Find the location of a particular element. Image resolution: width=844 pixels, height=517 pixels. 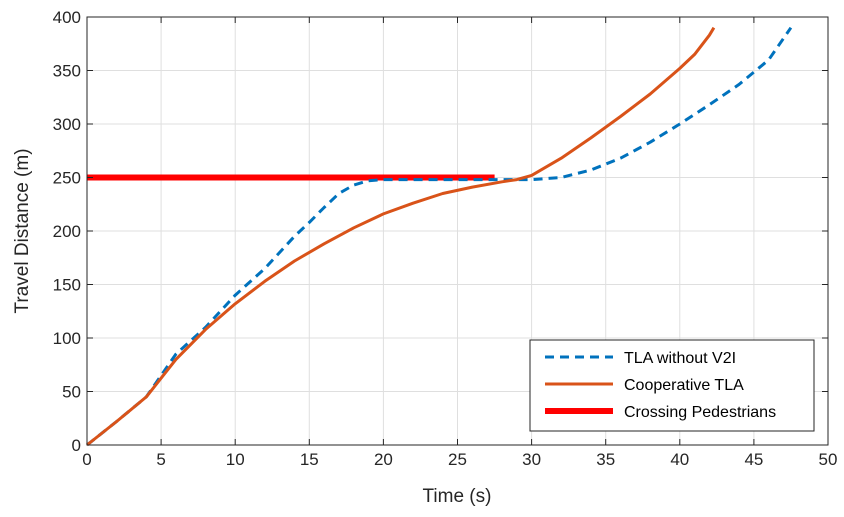

y-tick-label-1: 50 is located at coordinates (71, 392).